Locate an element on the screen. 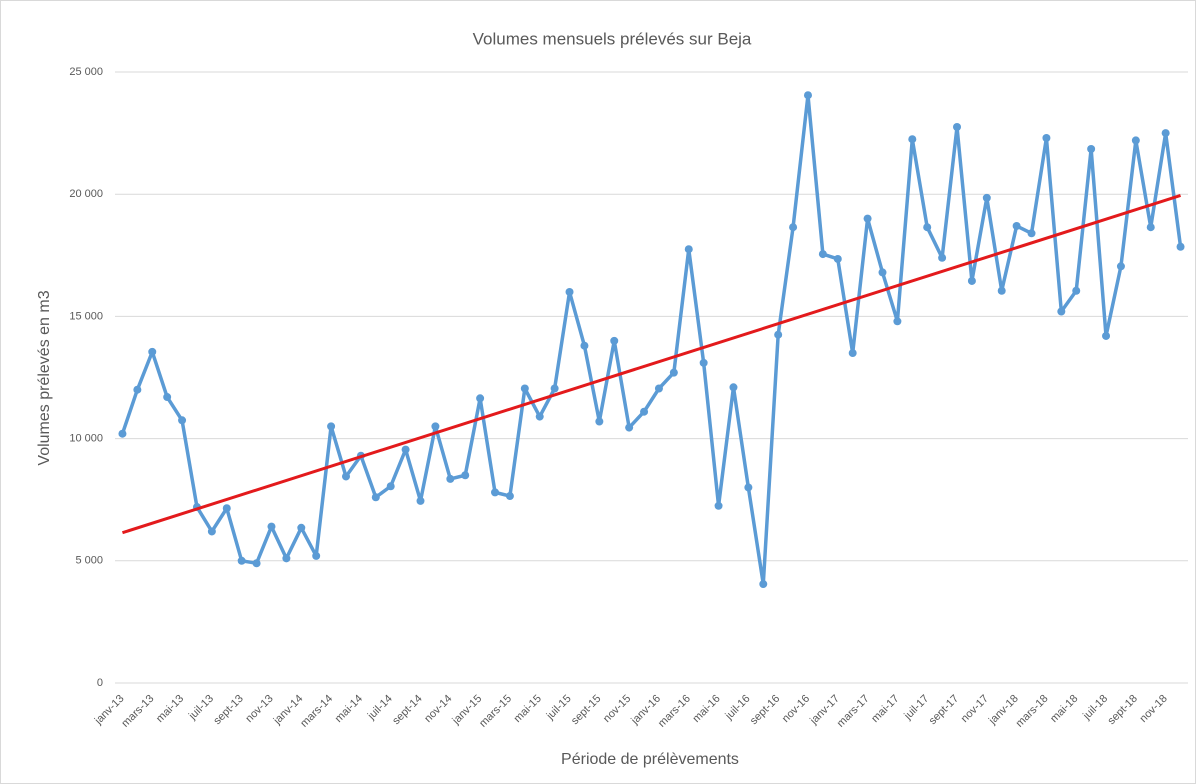 The image size is (1196, 784). y-tick-label: 25 000 is located at coordinates (86, 72).